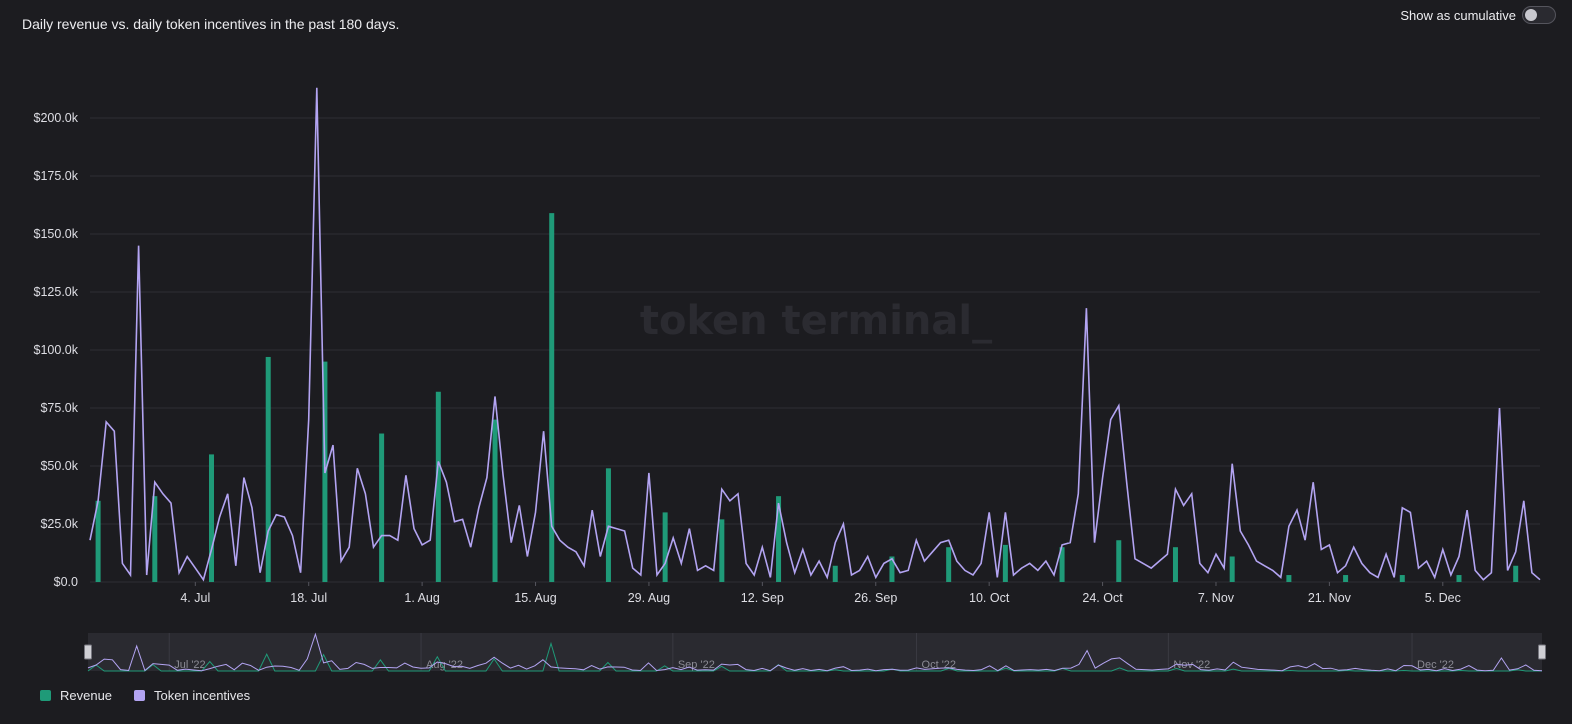 This screenshot has width=1572, height=724. I want to click on x-tick-label: 18. Jul, so click(308, 598).